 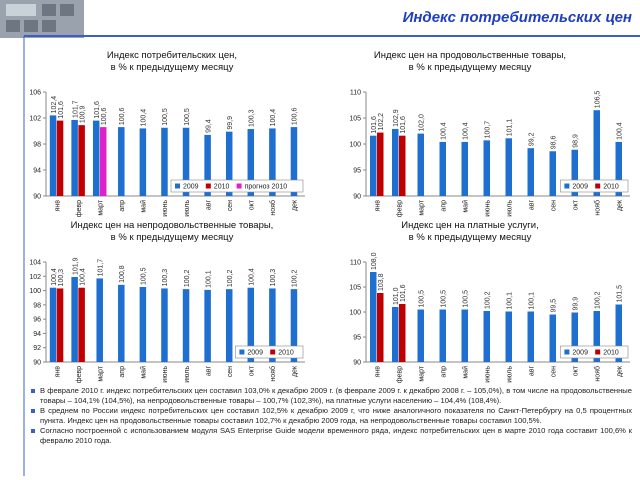 I want to click on value-label: 100,1, so click(x=510, y=301).